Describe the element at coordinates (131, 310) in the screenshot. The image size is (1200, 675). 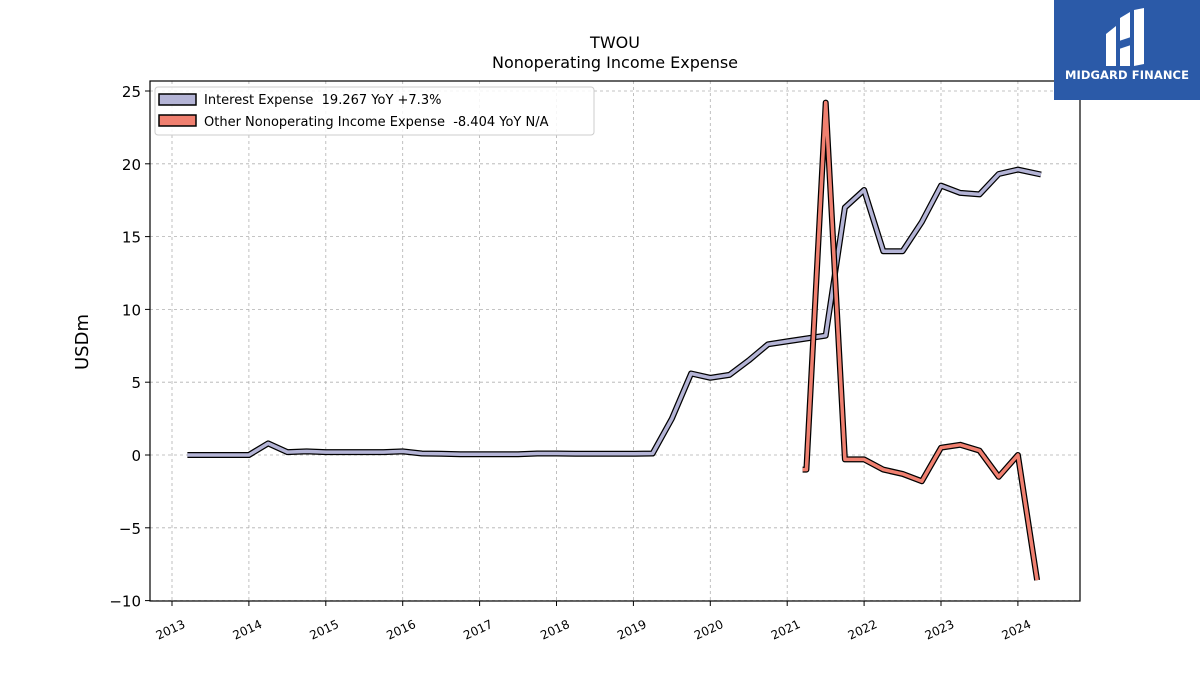
I see `y-tick-label: 10` at that location.